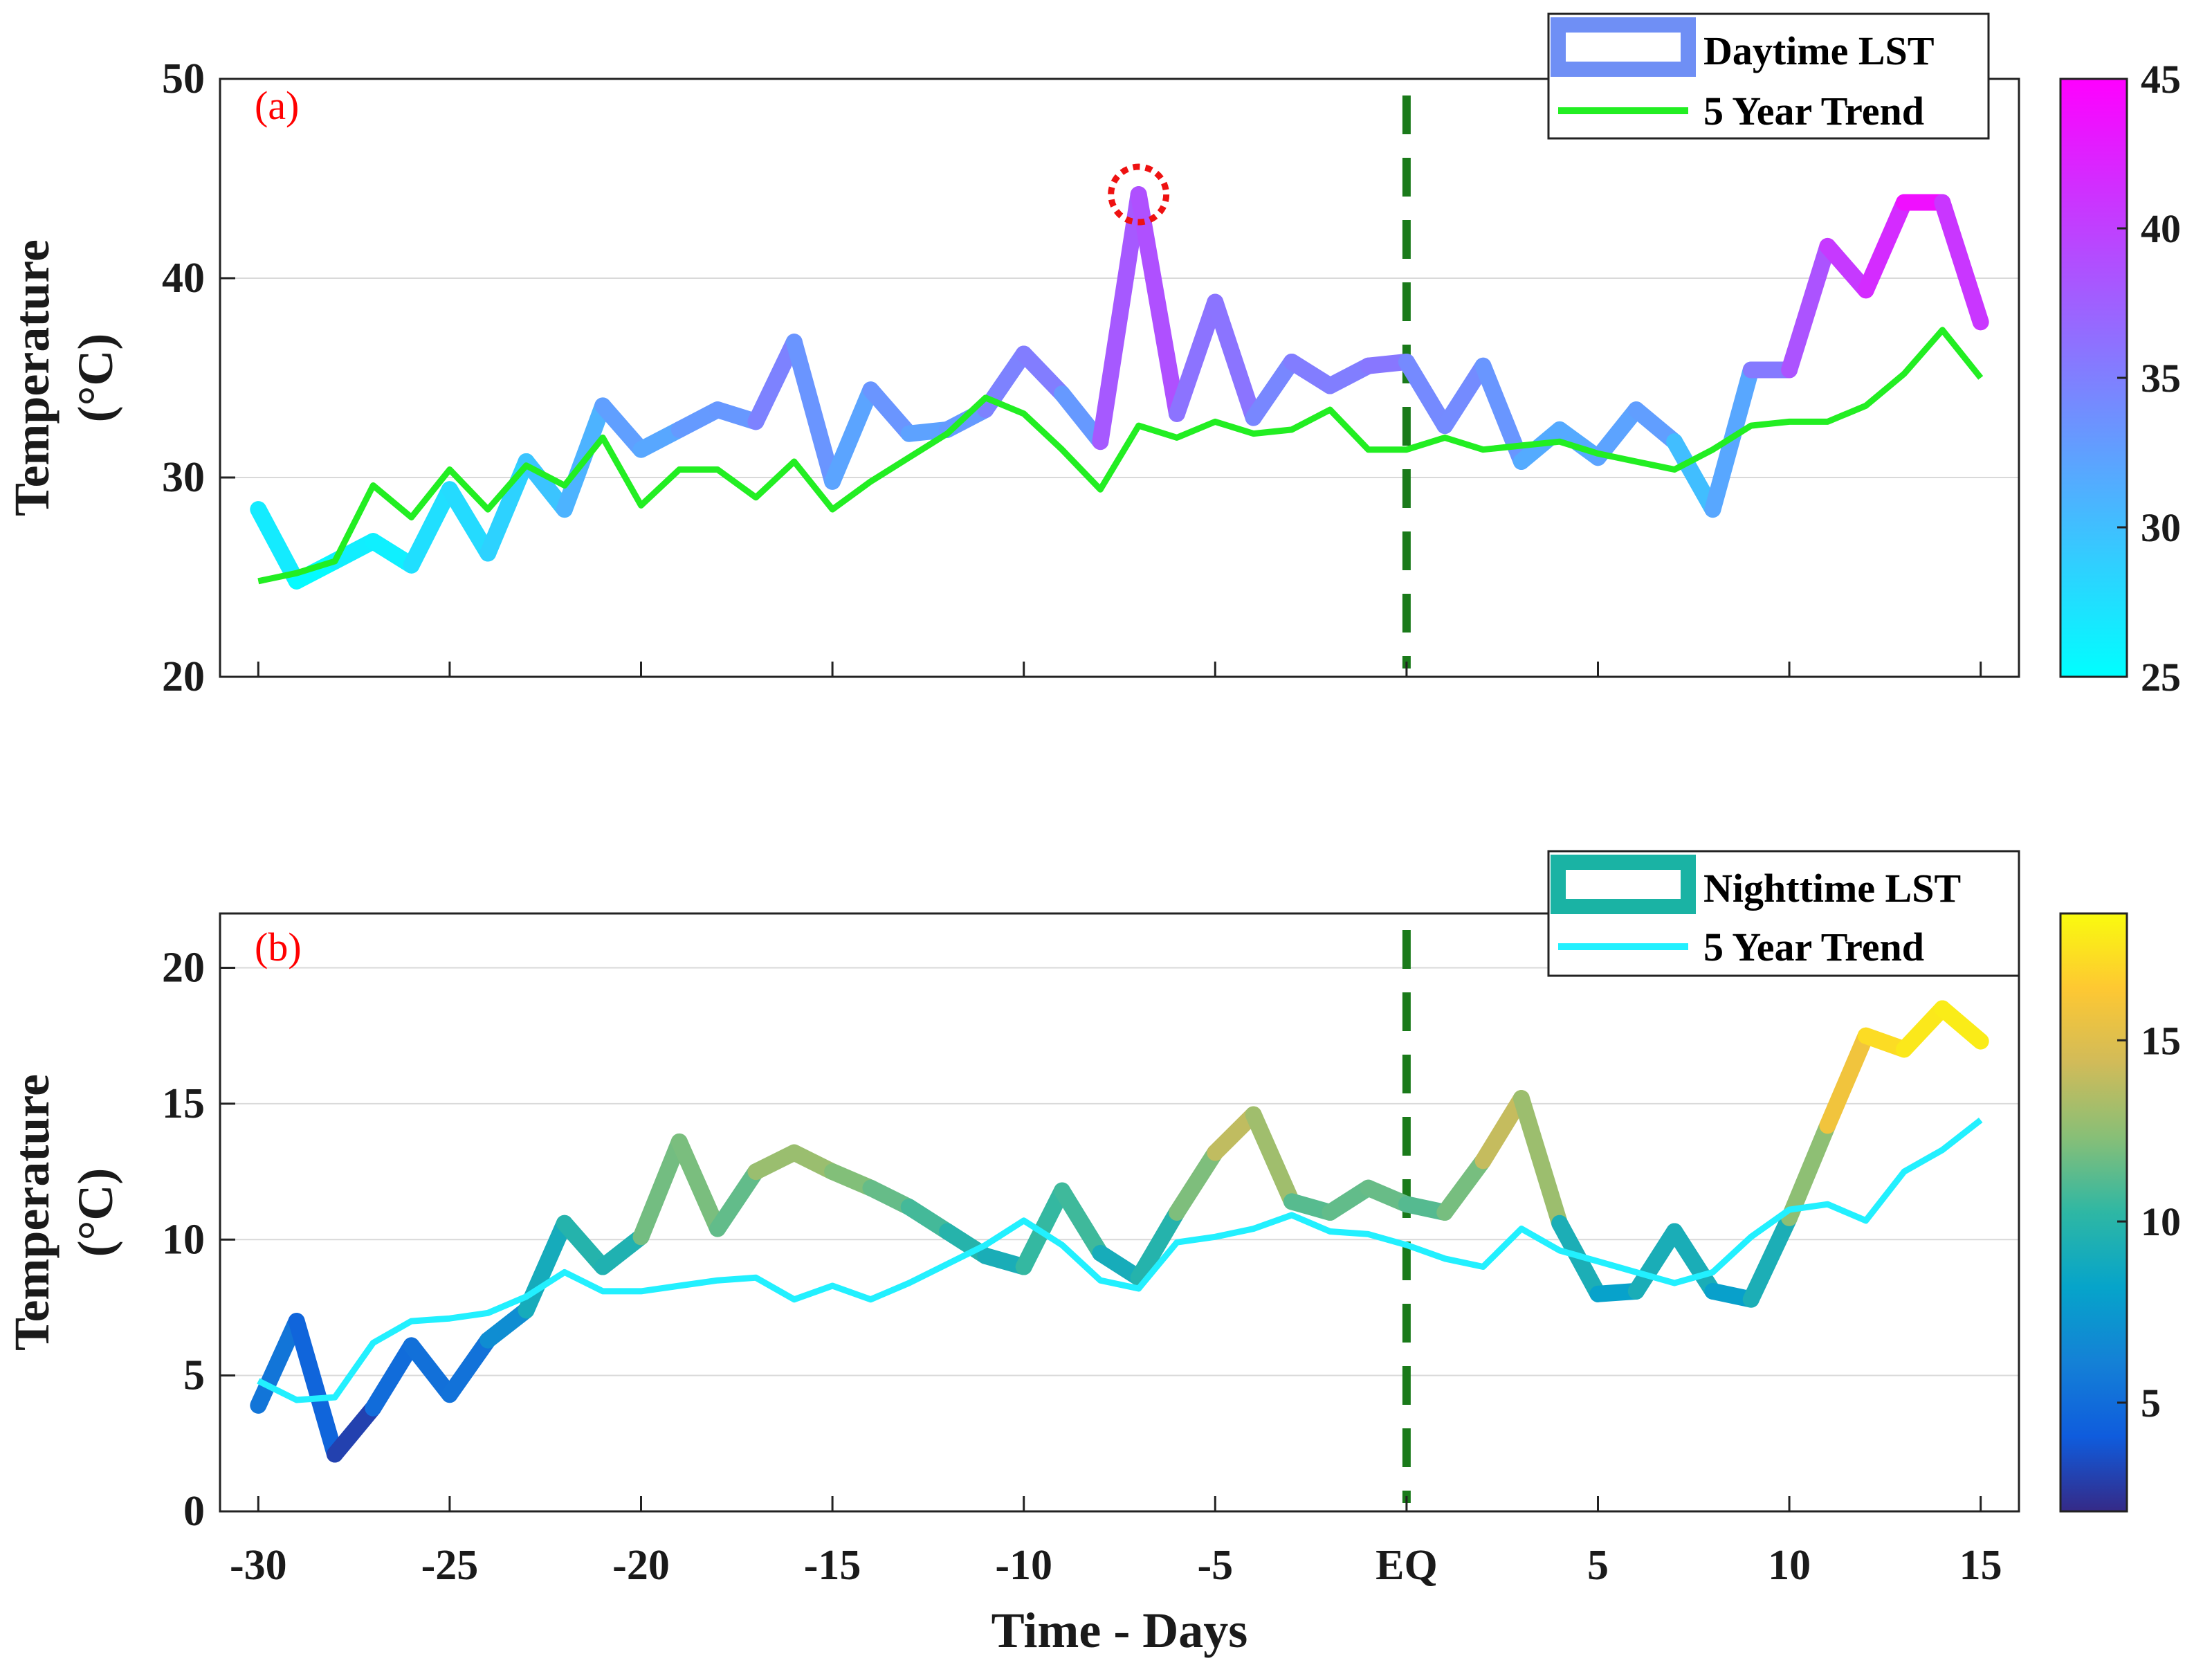 This screenshot has width=2212, height=1674. What do you see at coordinates (2093, 1212) in the screenshot?
I see `panel-b-colorbar-bar` at bounding box center [2093, 1212].